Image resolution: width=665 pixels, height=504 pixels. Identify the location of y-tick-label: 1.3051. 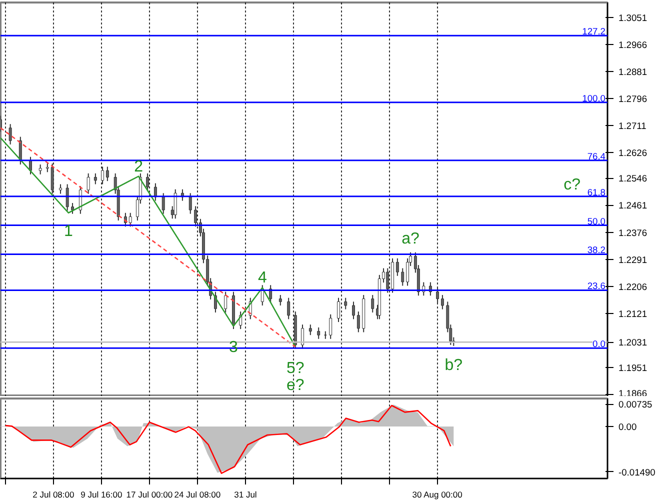
(633, 17).